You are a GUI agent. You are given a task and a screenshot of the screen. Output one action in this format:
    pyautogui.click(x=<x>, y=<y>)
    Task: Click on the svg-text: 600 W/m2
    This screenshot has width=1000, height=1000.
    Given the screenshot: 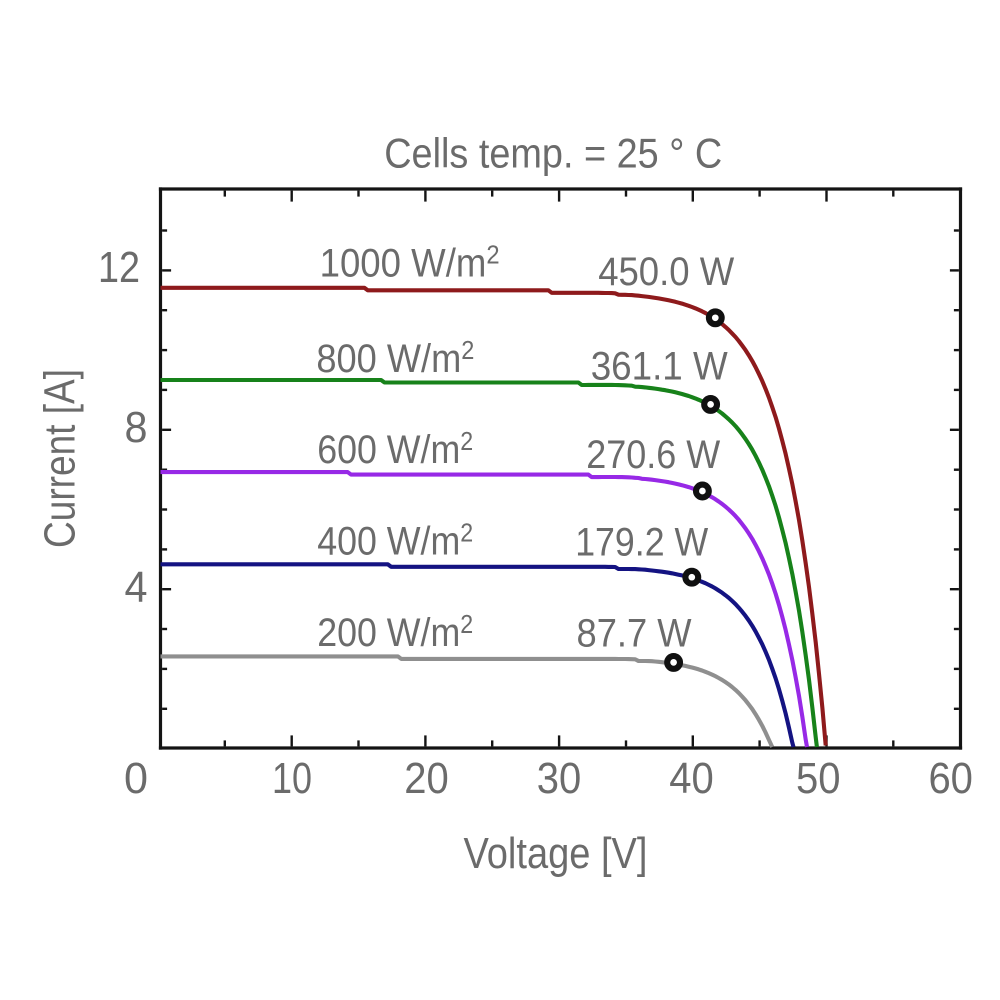 What is the action you would take?
    pyautogui.click(x=395, y=449)
    